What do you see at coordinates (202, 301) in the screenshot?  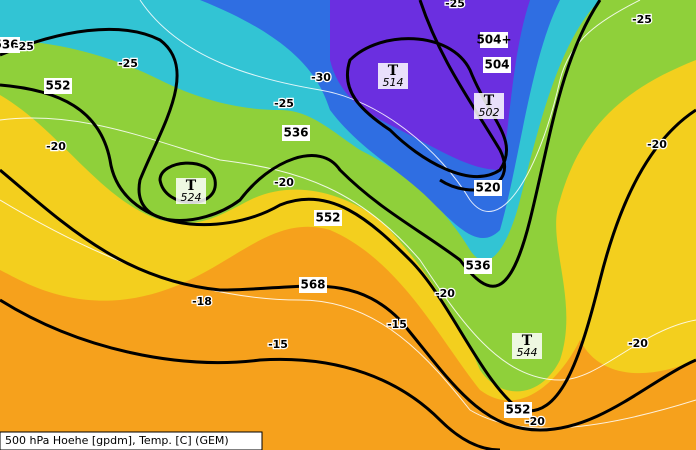 I see `temp-label: -18` at bounding box center [202, 301].